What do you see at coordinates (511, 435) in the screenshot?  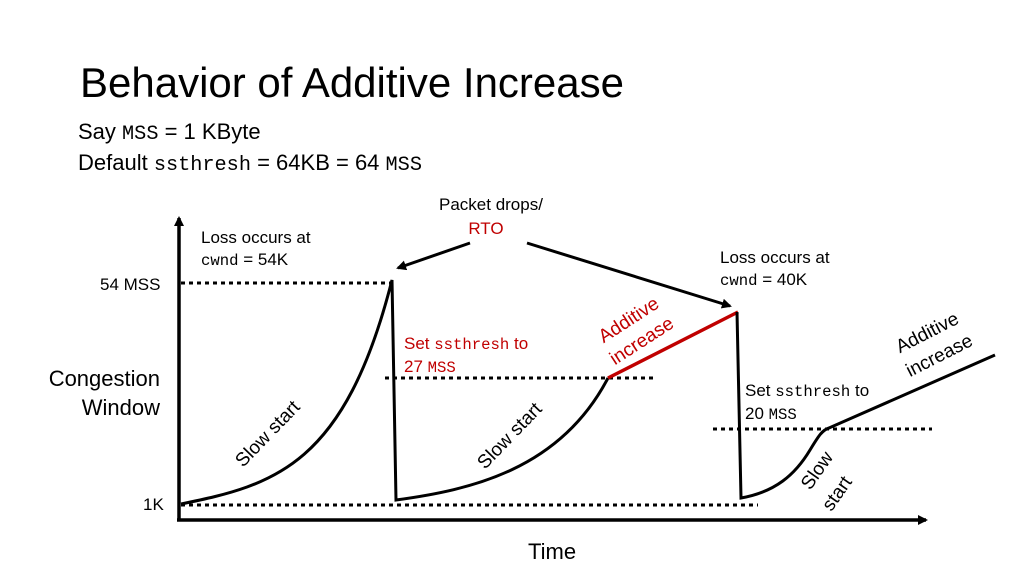 I see `slow-start-label-2: Slow start` at bounding box center [511, 435].